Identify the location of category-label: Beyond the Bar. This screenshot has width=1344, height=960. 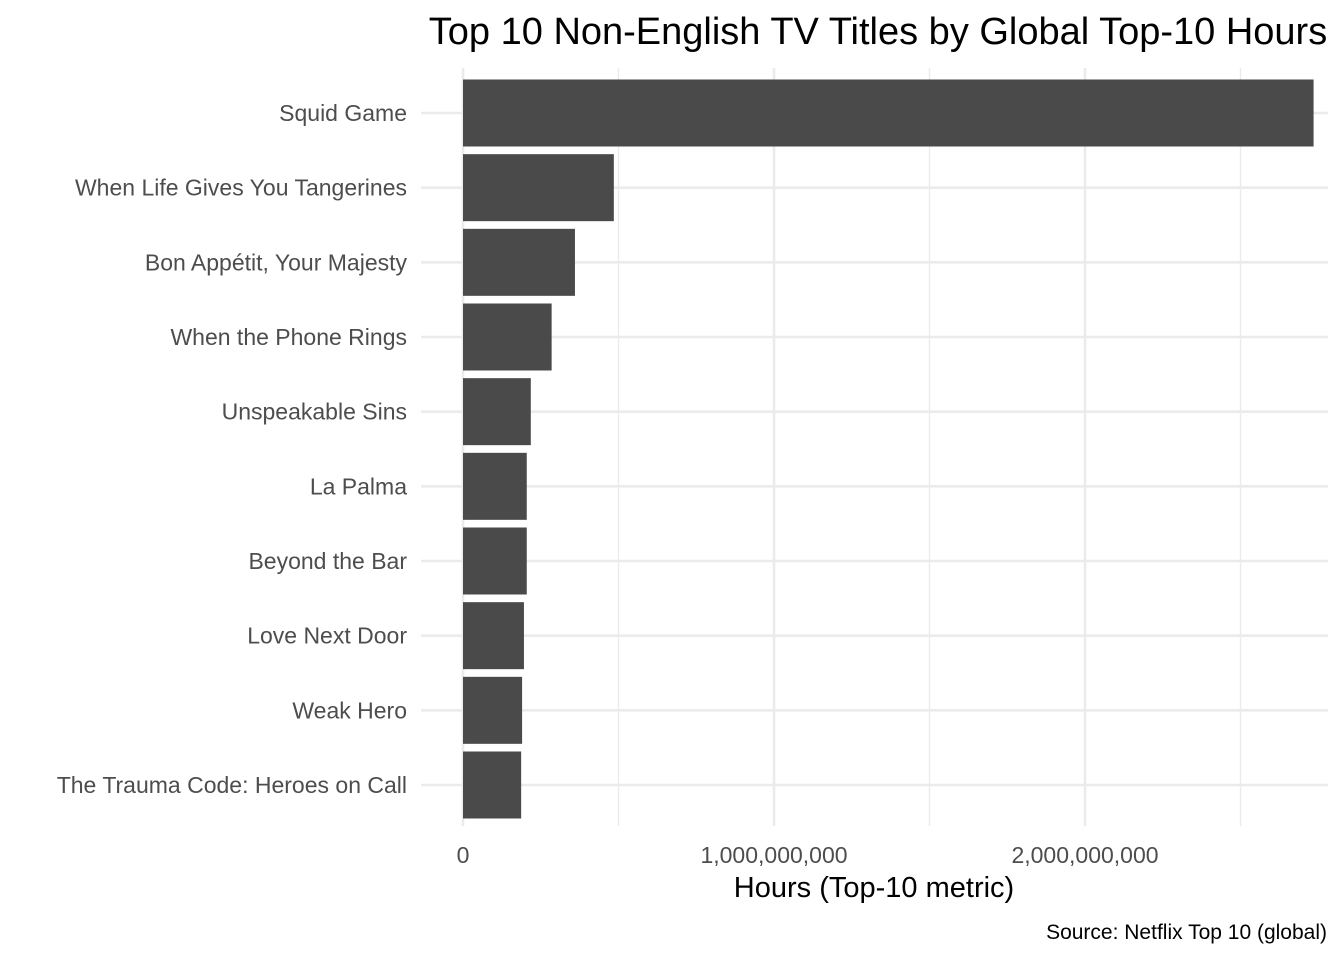
(327, 561).